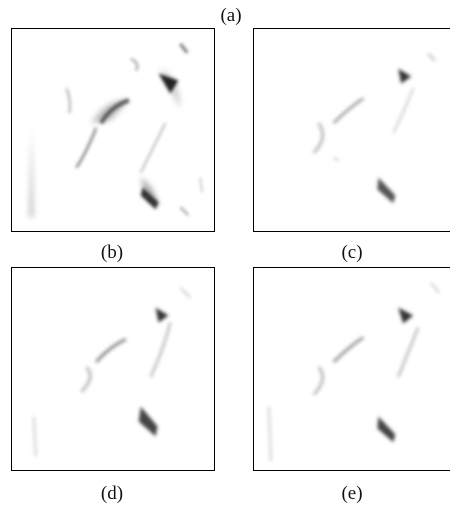 The image size is (450, 509). I want to click on edge-map-c, so click(374, 128).